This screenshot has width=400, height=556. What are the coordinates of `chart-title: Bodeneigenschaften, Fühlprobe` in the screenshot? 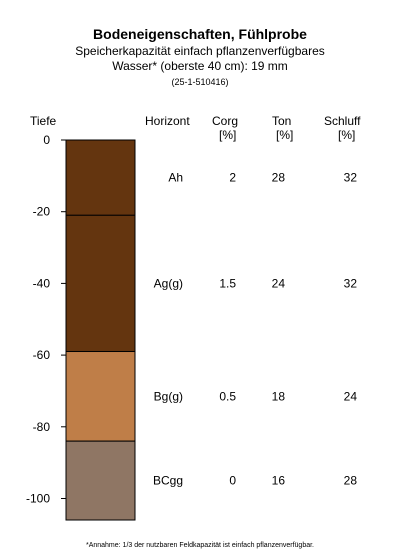 It's located at (200, 34).